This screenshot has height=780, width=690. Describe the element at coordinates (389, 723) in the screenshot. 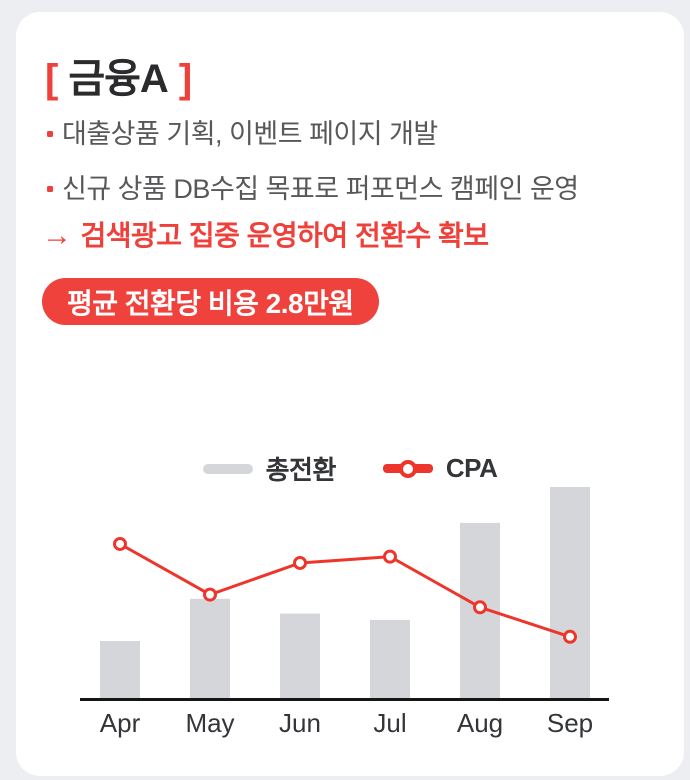

I see `x-axis-label-Jul: Jul` at that location.